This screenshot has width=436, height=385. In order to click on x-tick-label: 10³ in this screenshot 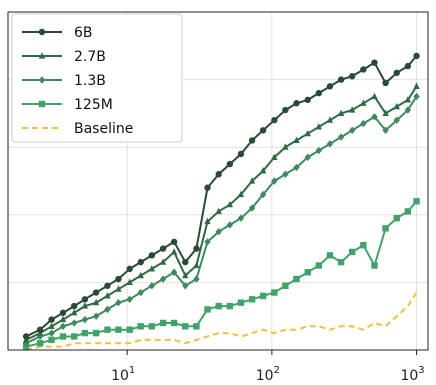, I will do `click(412, 374)`.